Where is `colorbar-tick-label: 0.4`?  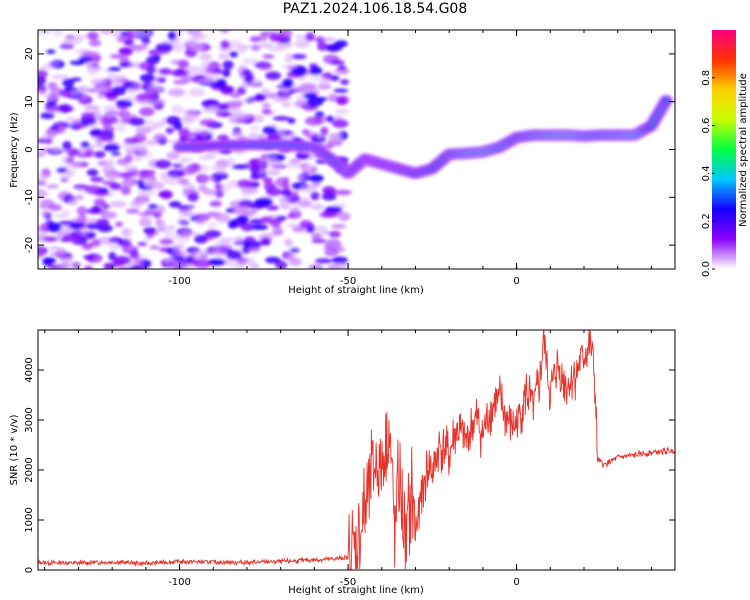
colorbar-tick-label: 0.4 is located at coordinates (706, 173).